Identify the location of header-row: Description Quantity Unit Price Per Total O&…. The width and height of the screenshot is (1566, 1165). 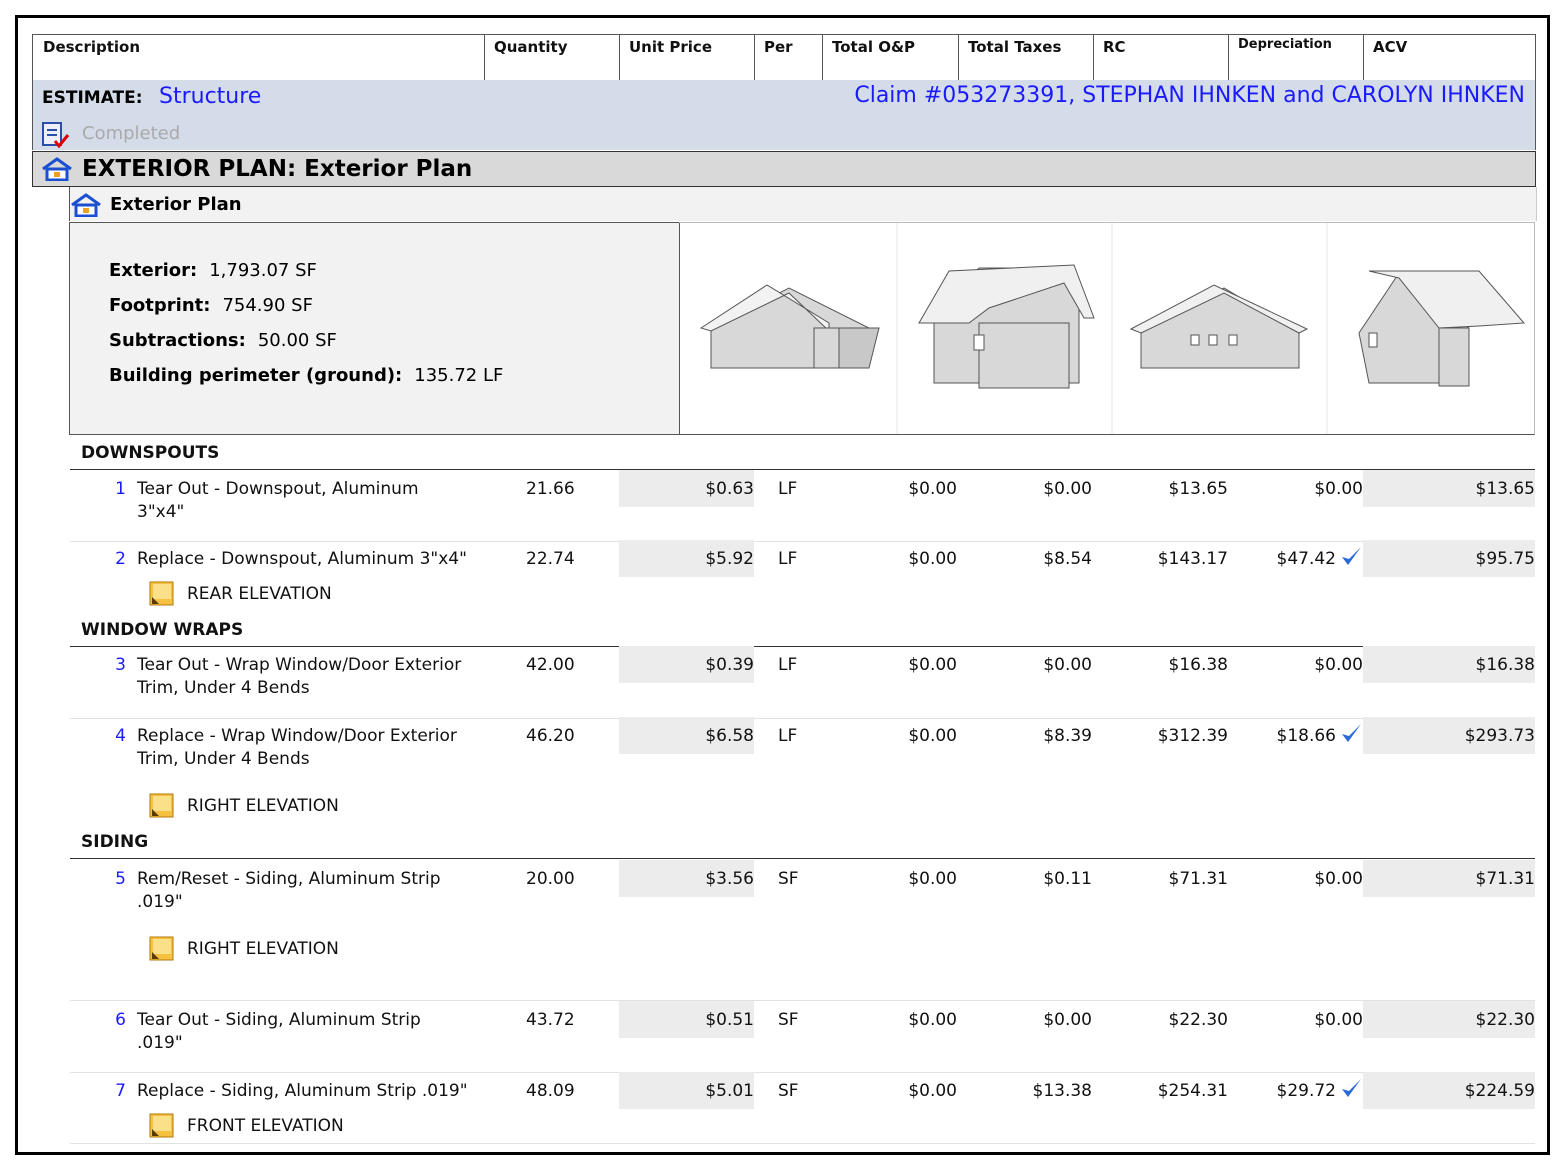
(784, 57).